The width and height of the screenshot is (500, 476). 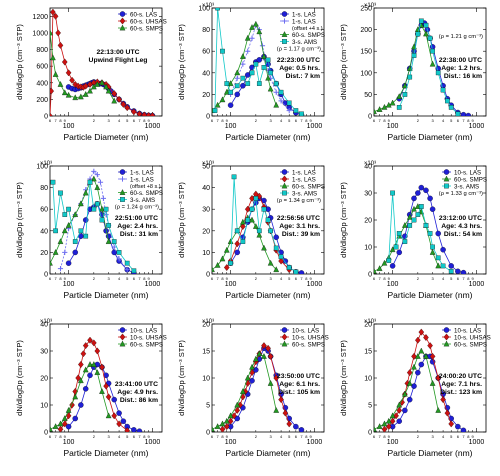 What do you see at coordinates (206, 30) in the screenshot?
I see `y-tick-label: 80` at bounding box center [206, 30].